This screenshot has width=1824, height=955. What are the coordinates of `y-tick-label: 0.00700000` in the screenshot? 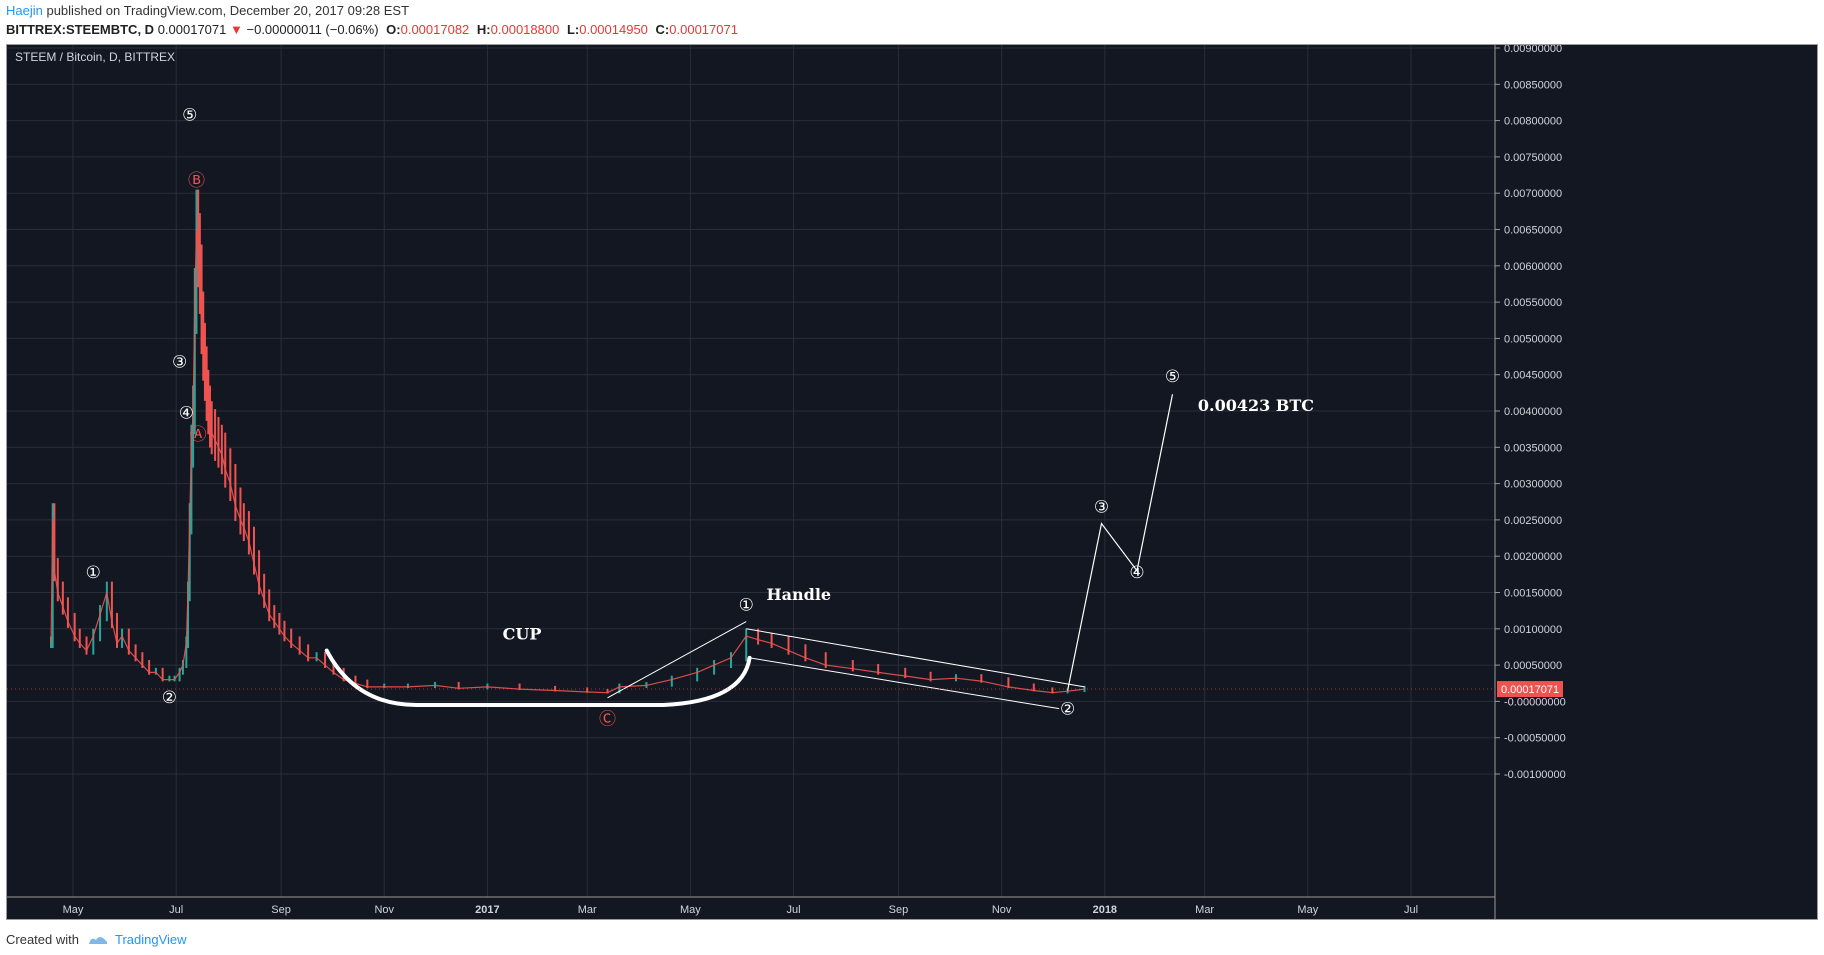 It's located at (1533, 194).